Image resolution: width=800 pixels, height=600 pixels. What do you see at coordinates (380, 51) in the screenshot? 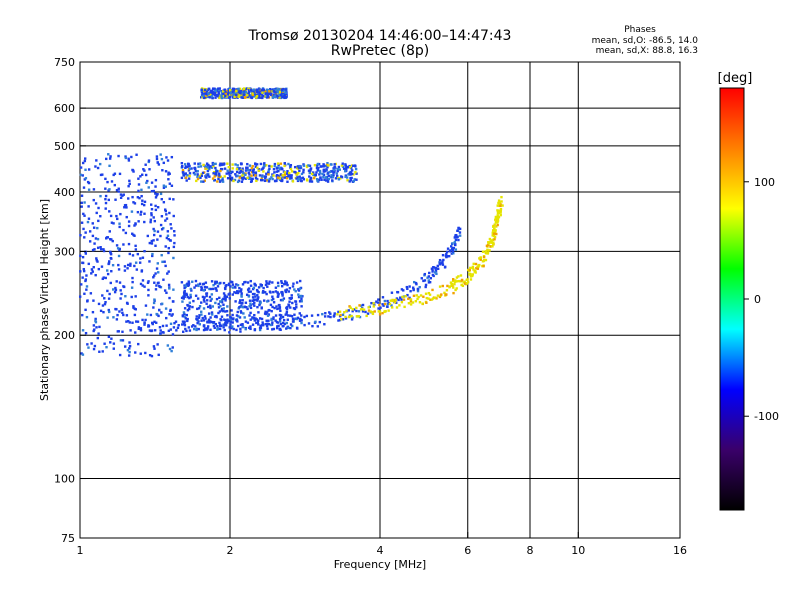
I see `chart-subtitle: RwPretec (8p)` at bounding box center [380, 51].